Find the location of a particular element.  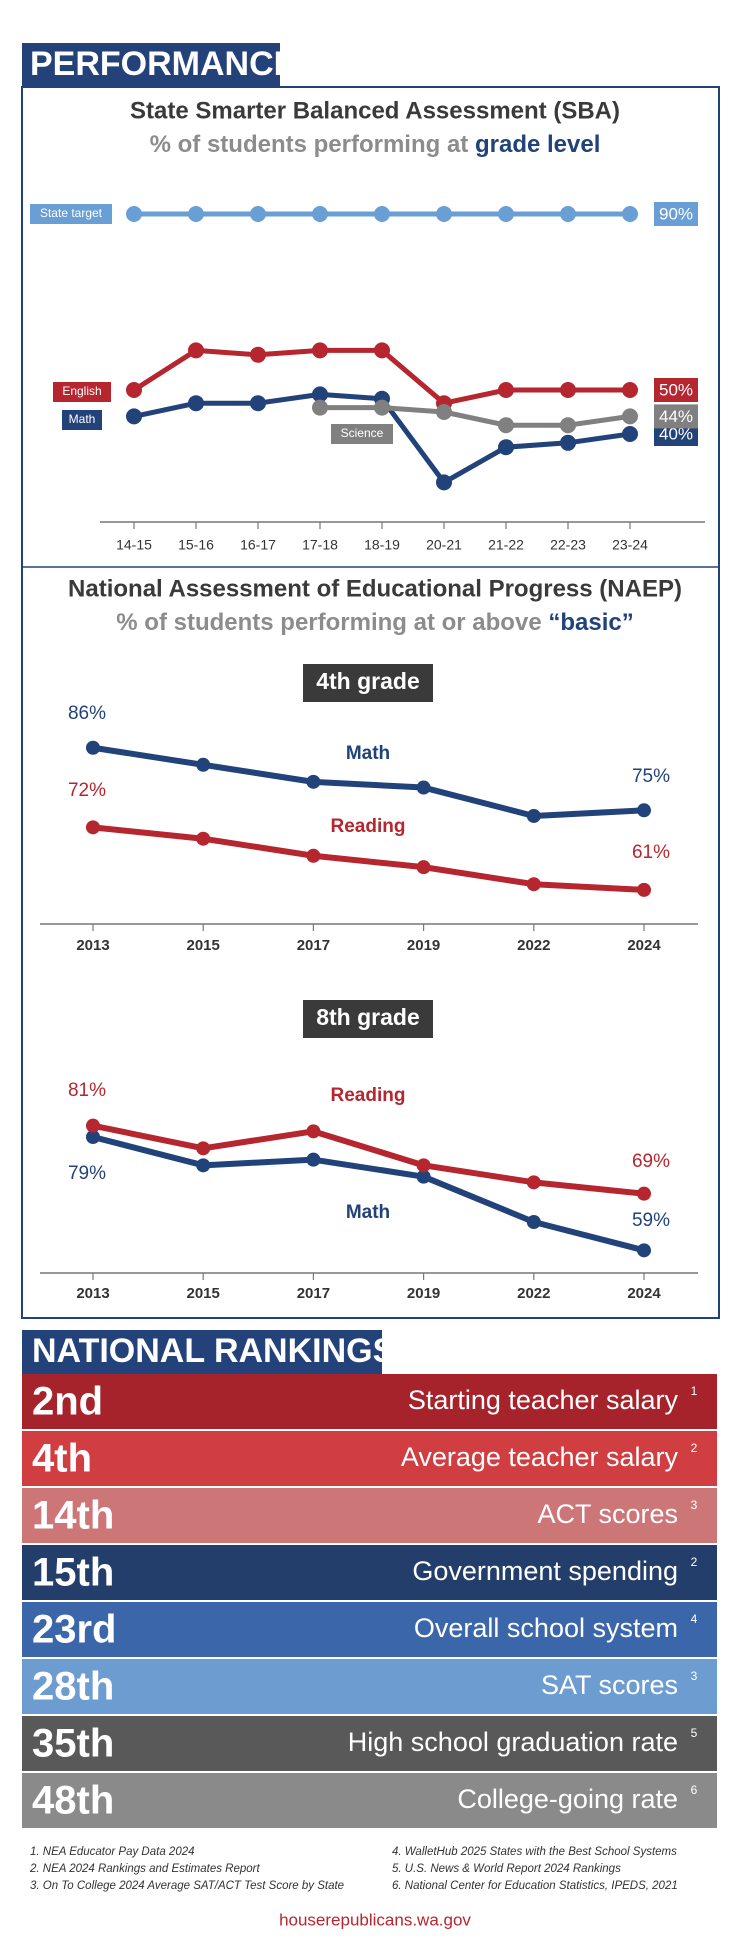

ranking-rank: 2nd is located at coordinates (67, 1402).